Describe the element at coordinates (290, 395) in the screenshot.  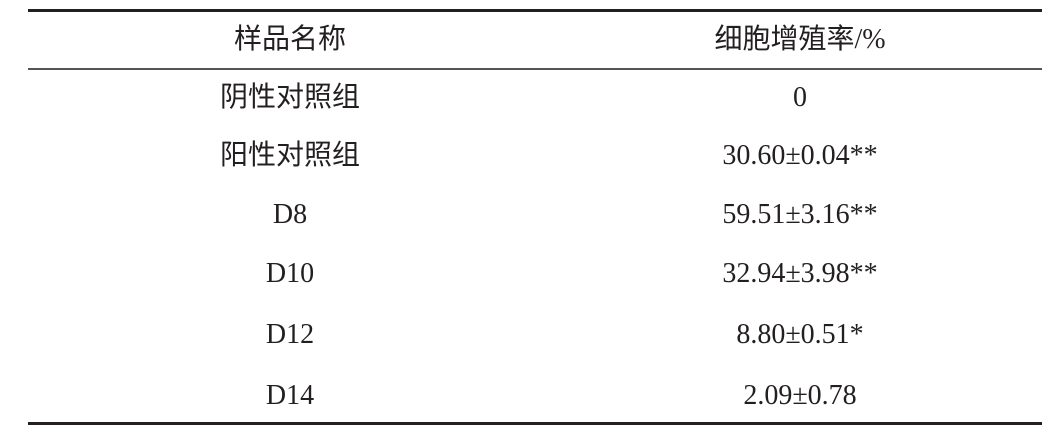
I see `sample-name-cell: D14` at that location.